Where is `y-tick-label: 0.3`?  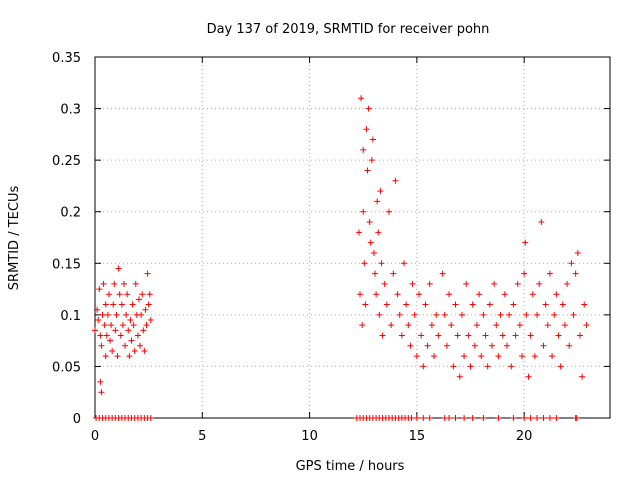
y-tick-label: 0.3 is located at coordinates (70, 110).